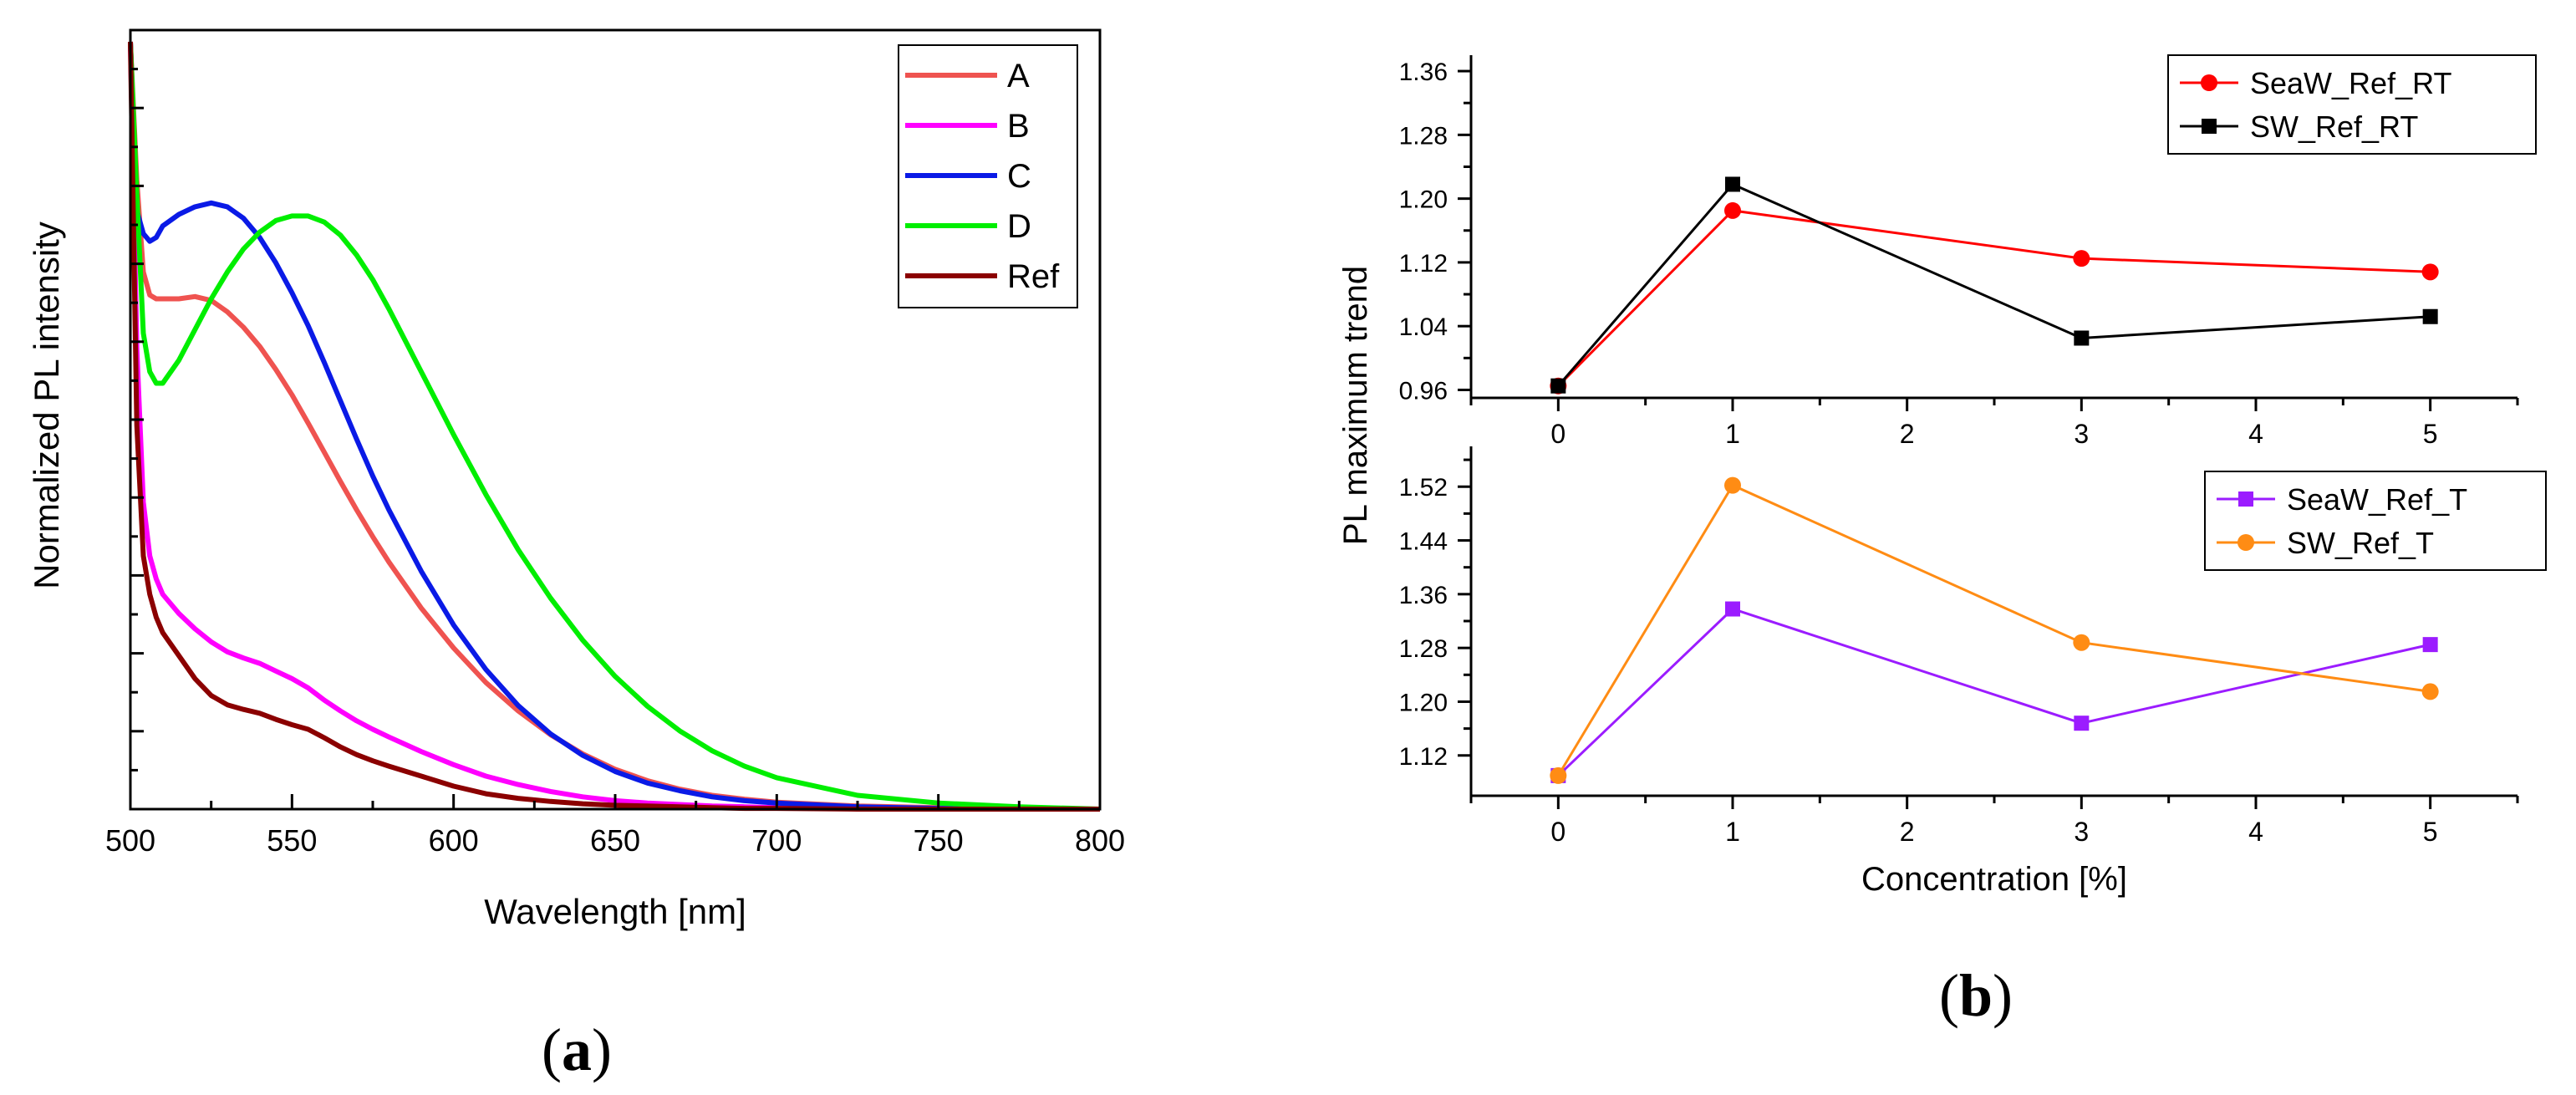  I want to click on panel-a-y-axis-label: Normalized PL intensity, so click(46, 406).